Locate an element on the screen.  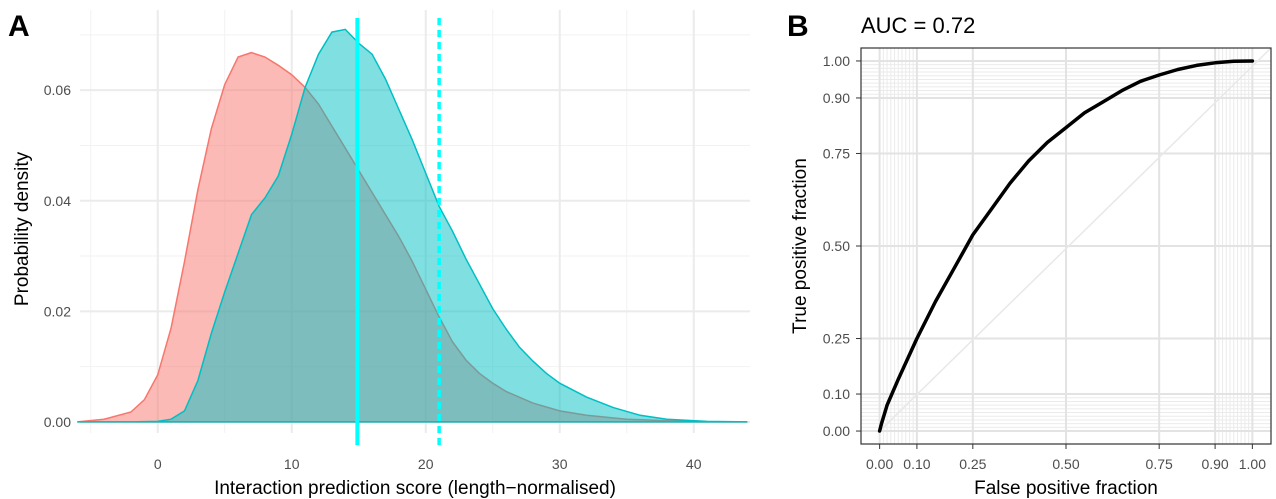
panel-b-y-tick-label: 0.50 is located at coordinates (836, 246).